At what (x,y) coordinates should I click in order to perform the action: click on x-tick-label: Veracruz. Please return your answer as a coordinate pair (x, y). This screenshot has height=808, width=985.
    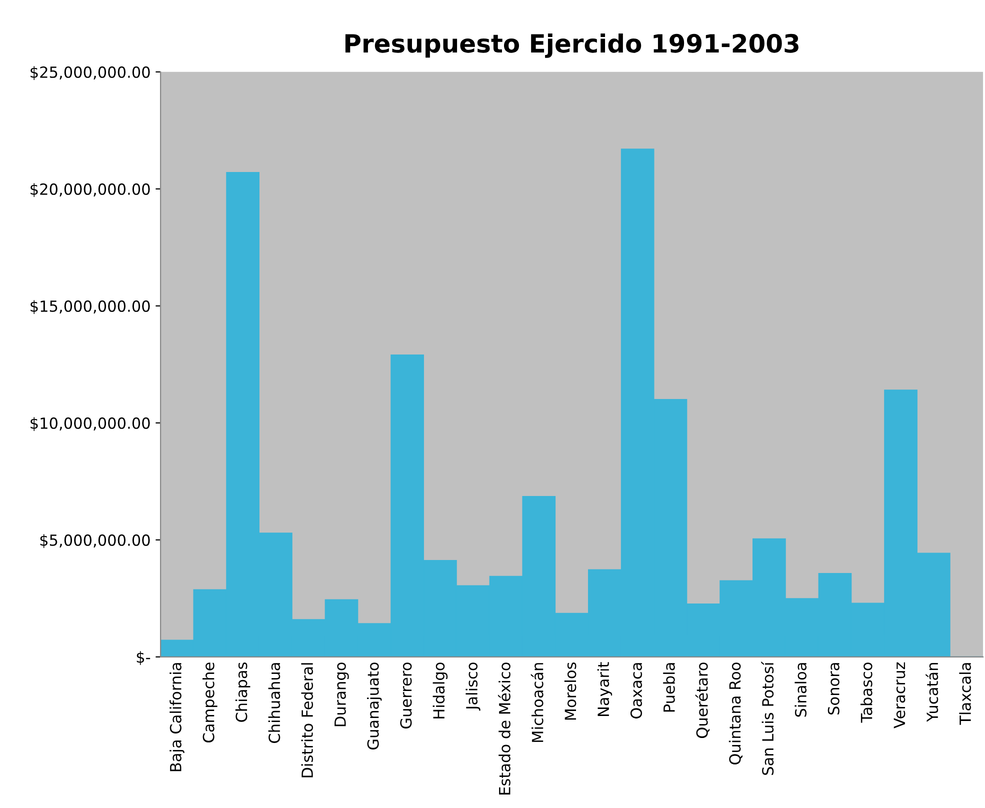
    Looking at the image, I should click on (900, 695).